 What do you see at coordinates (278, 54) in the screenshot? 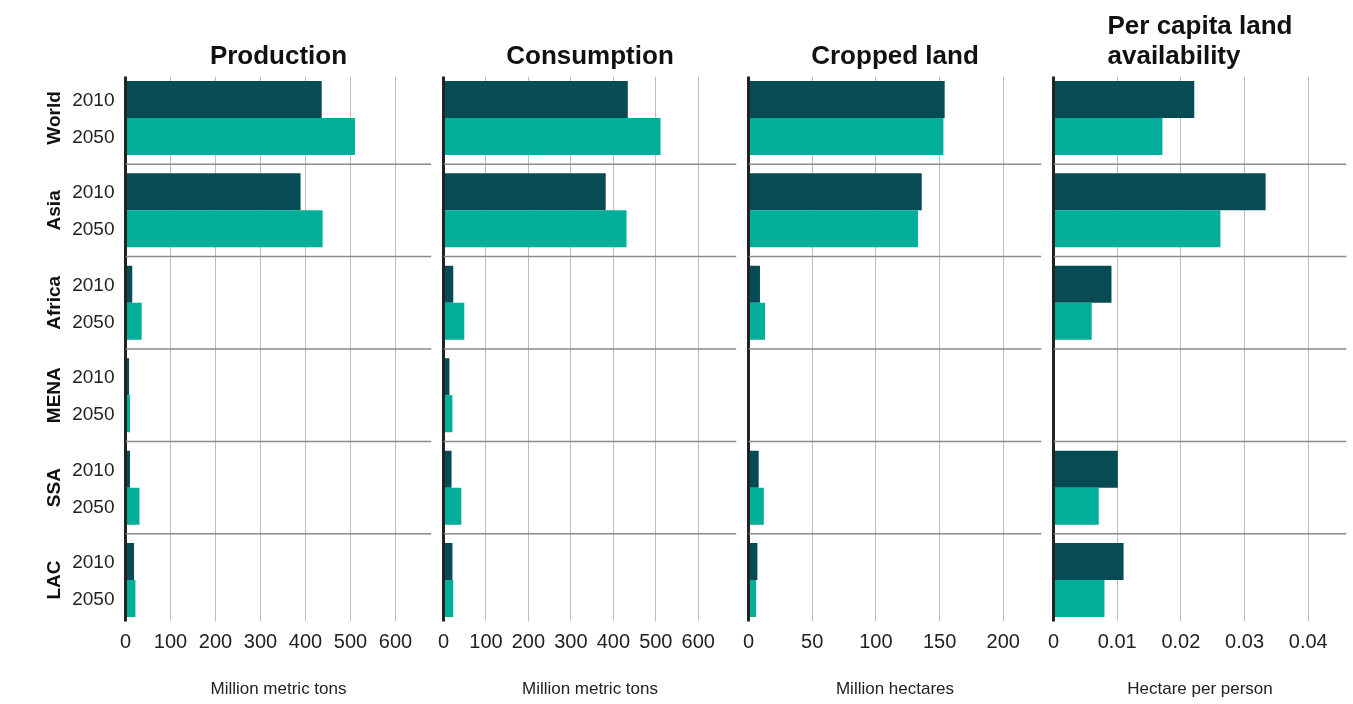
I see `chart-title: Production` at bounding box center [278, 54].